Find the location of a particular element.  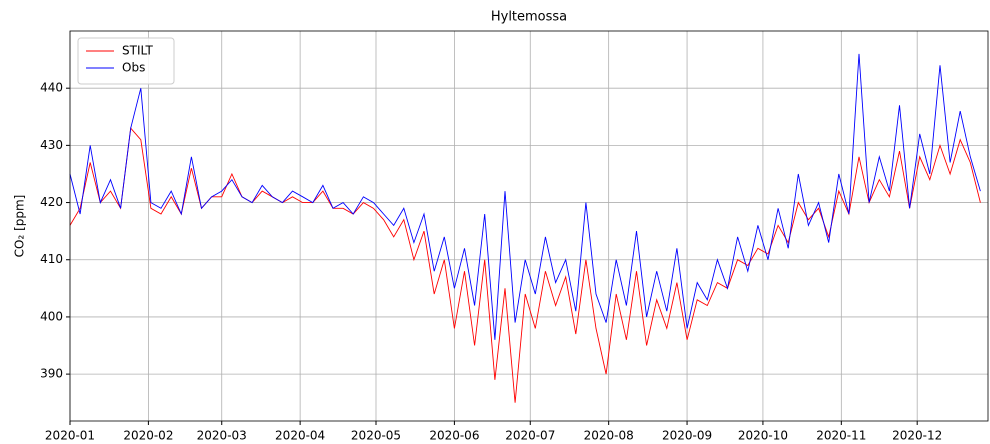

legend-label: STILT is located at coordinates (138, 51).